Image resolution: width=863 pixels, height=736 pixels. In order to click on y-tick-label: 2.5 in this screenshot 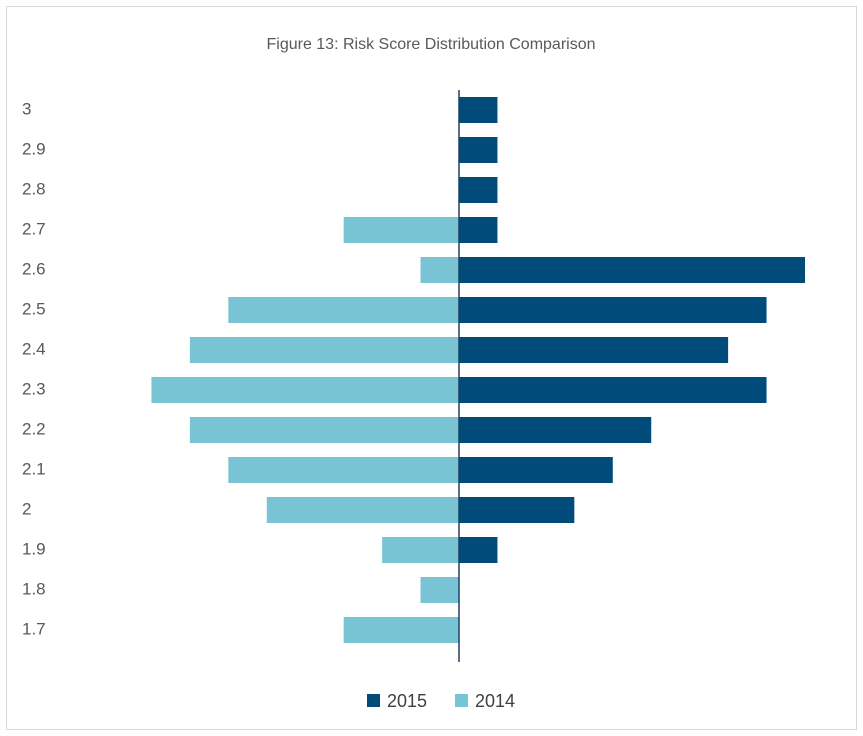, I will do `click(34, 308)`.